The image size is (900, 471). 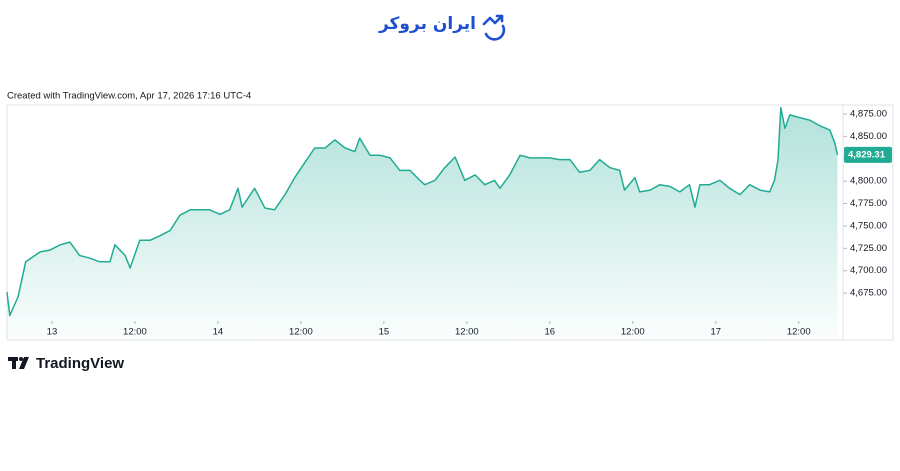 I want to click on tv-logo, so click(x=18, y=363).